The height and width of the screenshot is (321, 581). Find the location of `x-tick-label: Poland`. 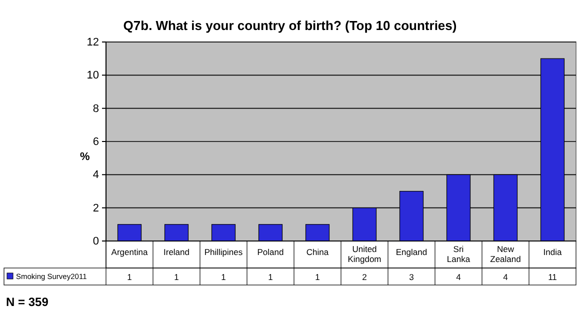

x-tick-label: Poland is located at coordinates (270, 252).